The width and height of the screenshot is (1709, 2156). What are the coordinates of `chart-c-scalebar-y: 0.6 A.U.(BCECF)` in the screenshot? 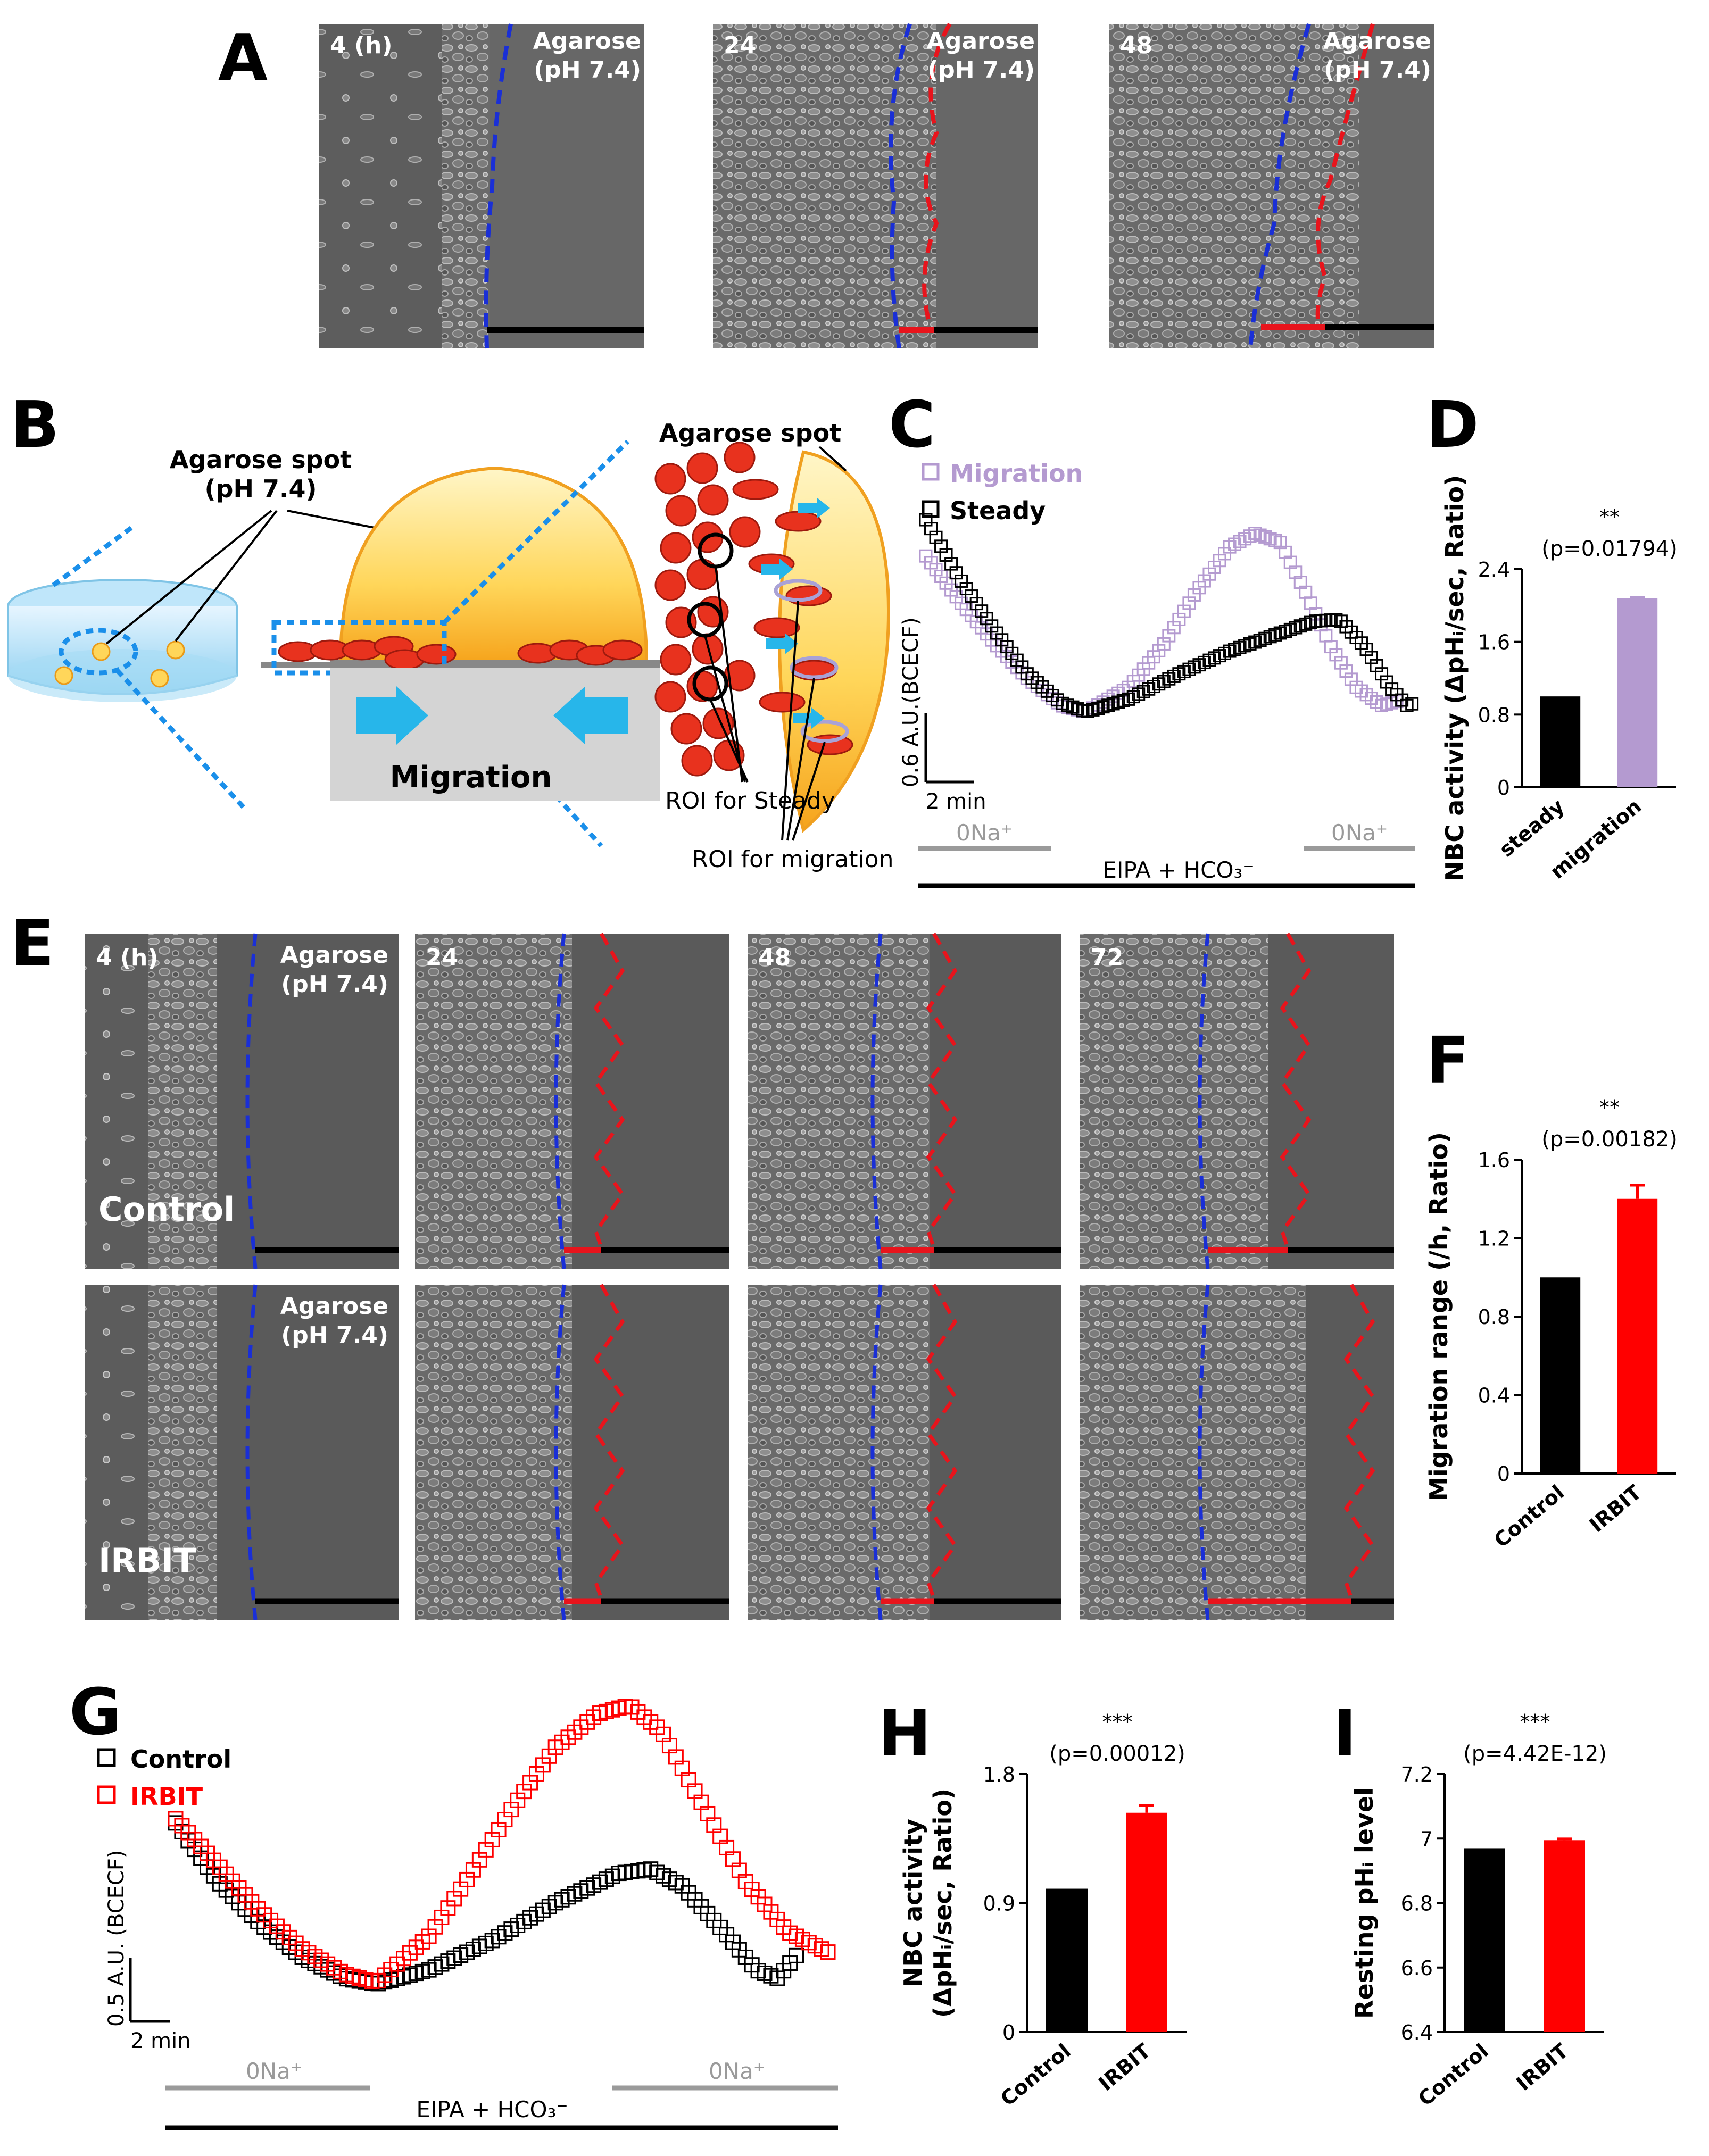 It's located at (911, 702).